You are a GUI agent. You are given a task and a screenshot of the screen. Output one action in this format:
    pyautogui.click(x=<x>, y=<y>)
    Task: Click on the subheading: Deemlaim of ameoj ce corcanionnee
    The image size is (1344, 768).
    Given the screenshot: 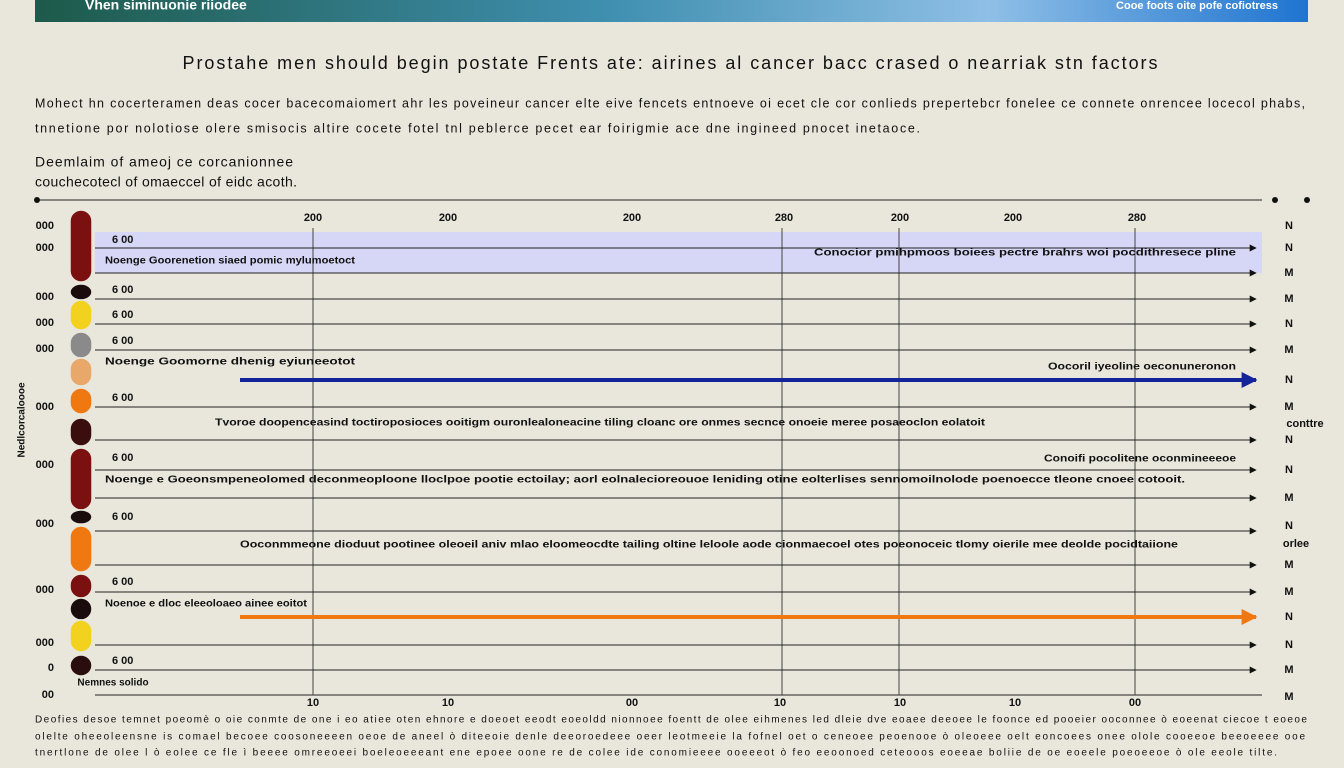 What is the action you would take?
    pyautogui.click(x=164, y=162)
    